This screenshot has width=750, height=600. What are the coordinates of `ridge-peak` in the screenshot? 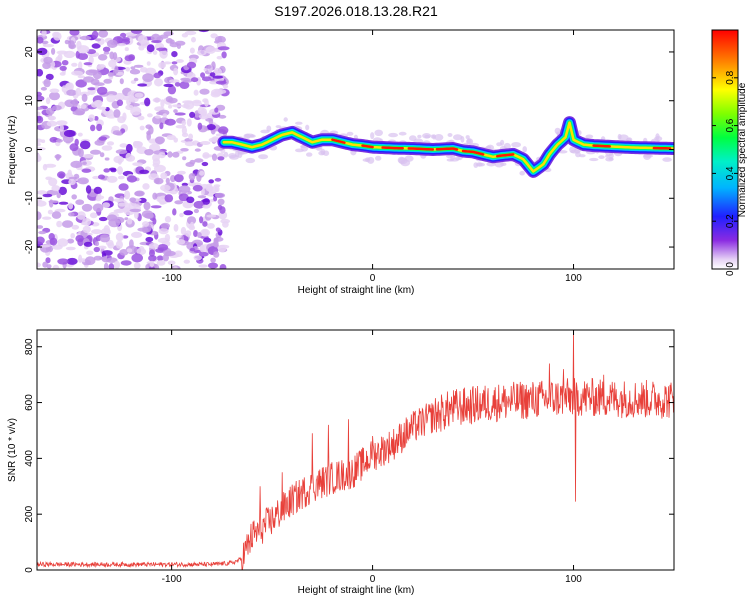 It's located at (338, 141).